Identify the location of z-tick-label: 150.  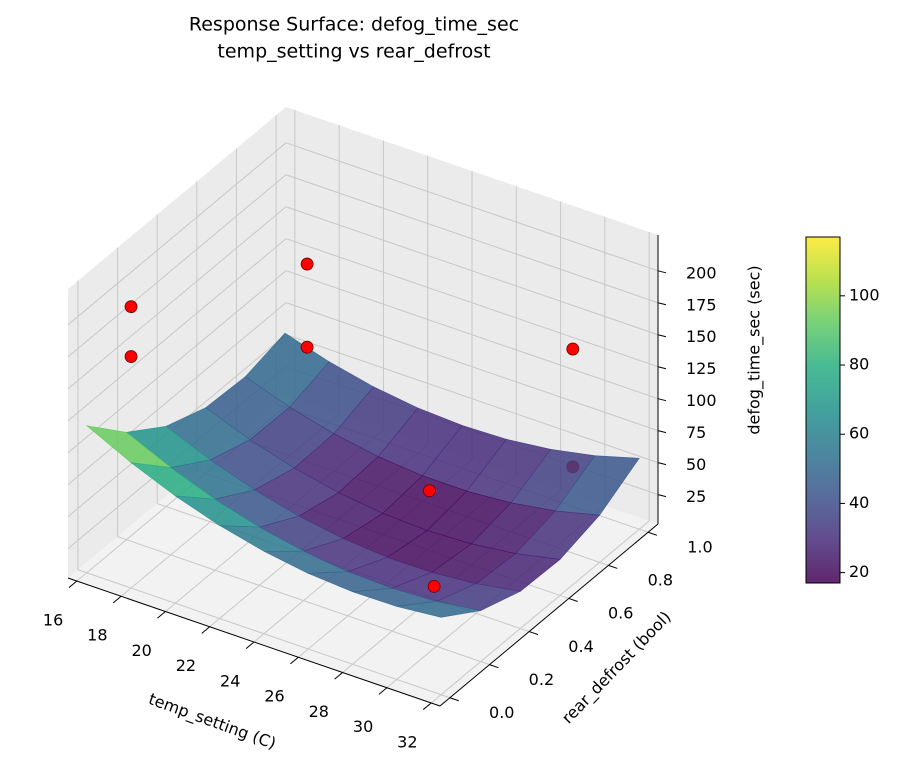
(701, 336).